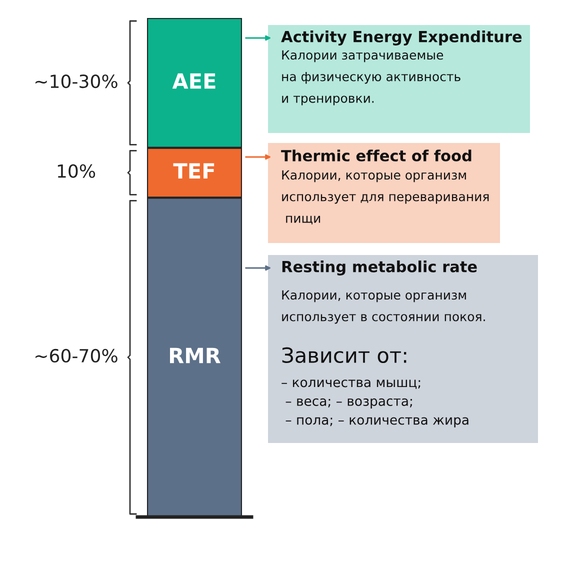  I want to click on series-label: AEE, so click(194, 81).